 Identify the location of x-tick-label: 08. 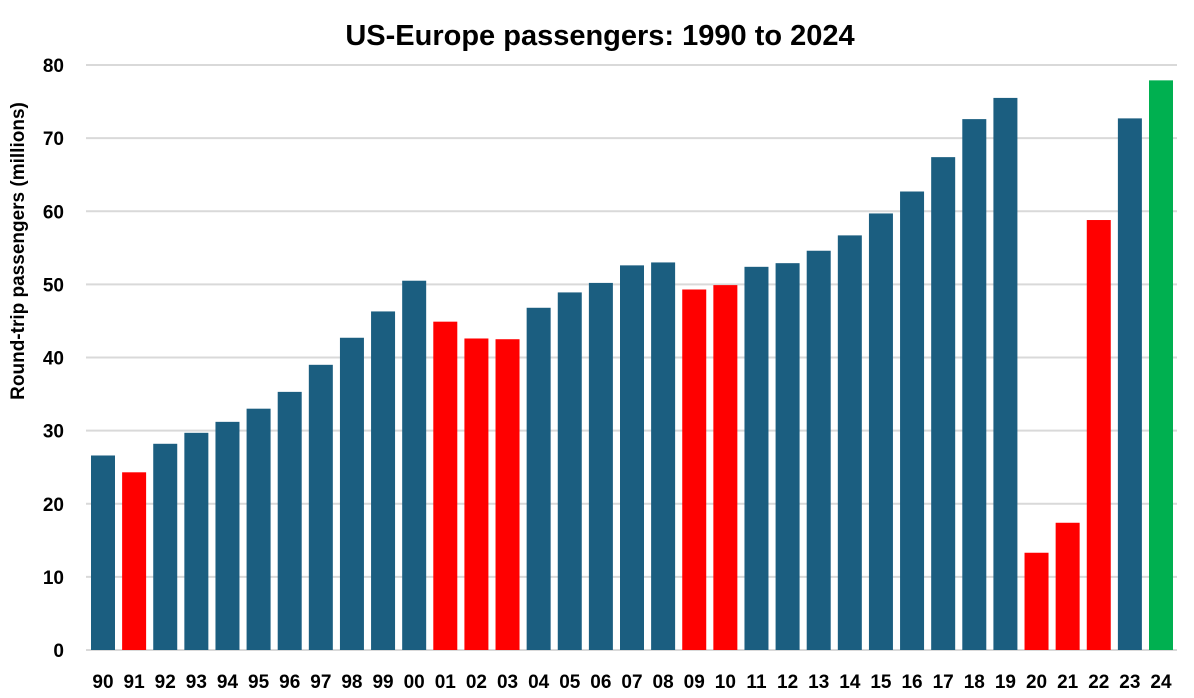
(663, 682).